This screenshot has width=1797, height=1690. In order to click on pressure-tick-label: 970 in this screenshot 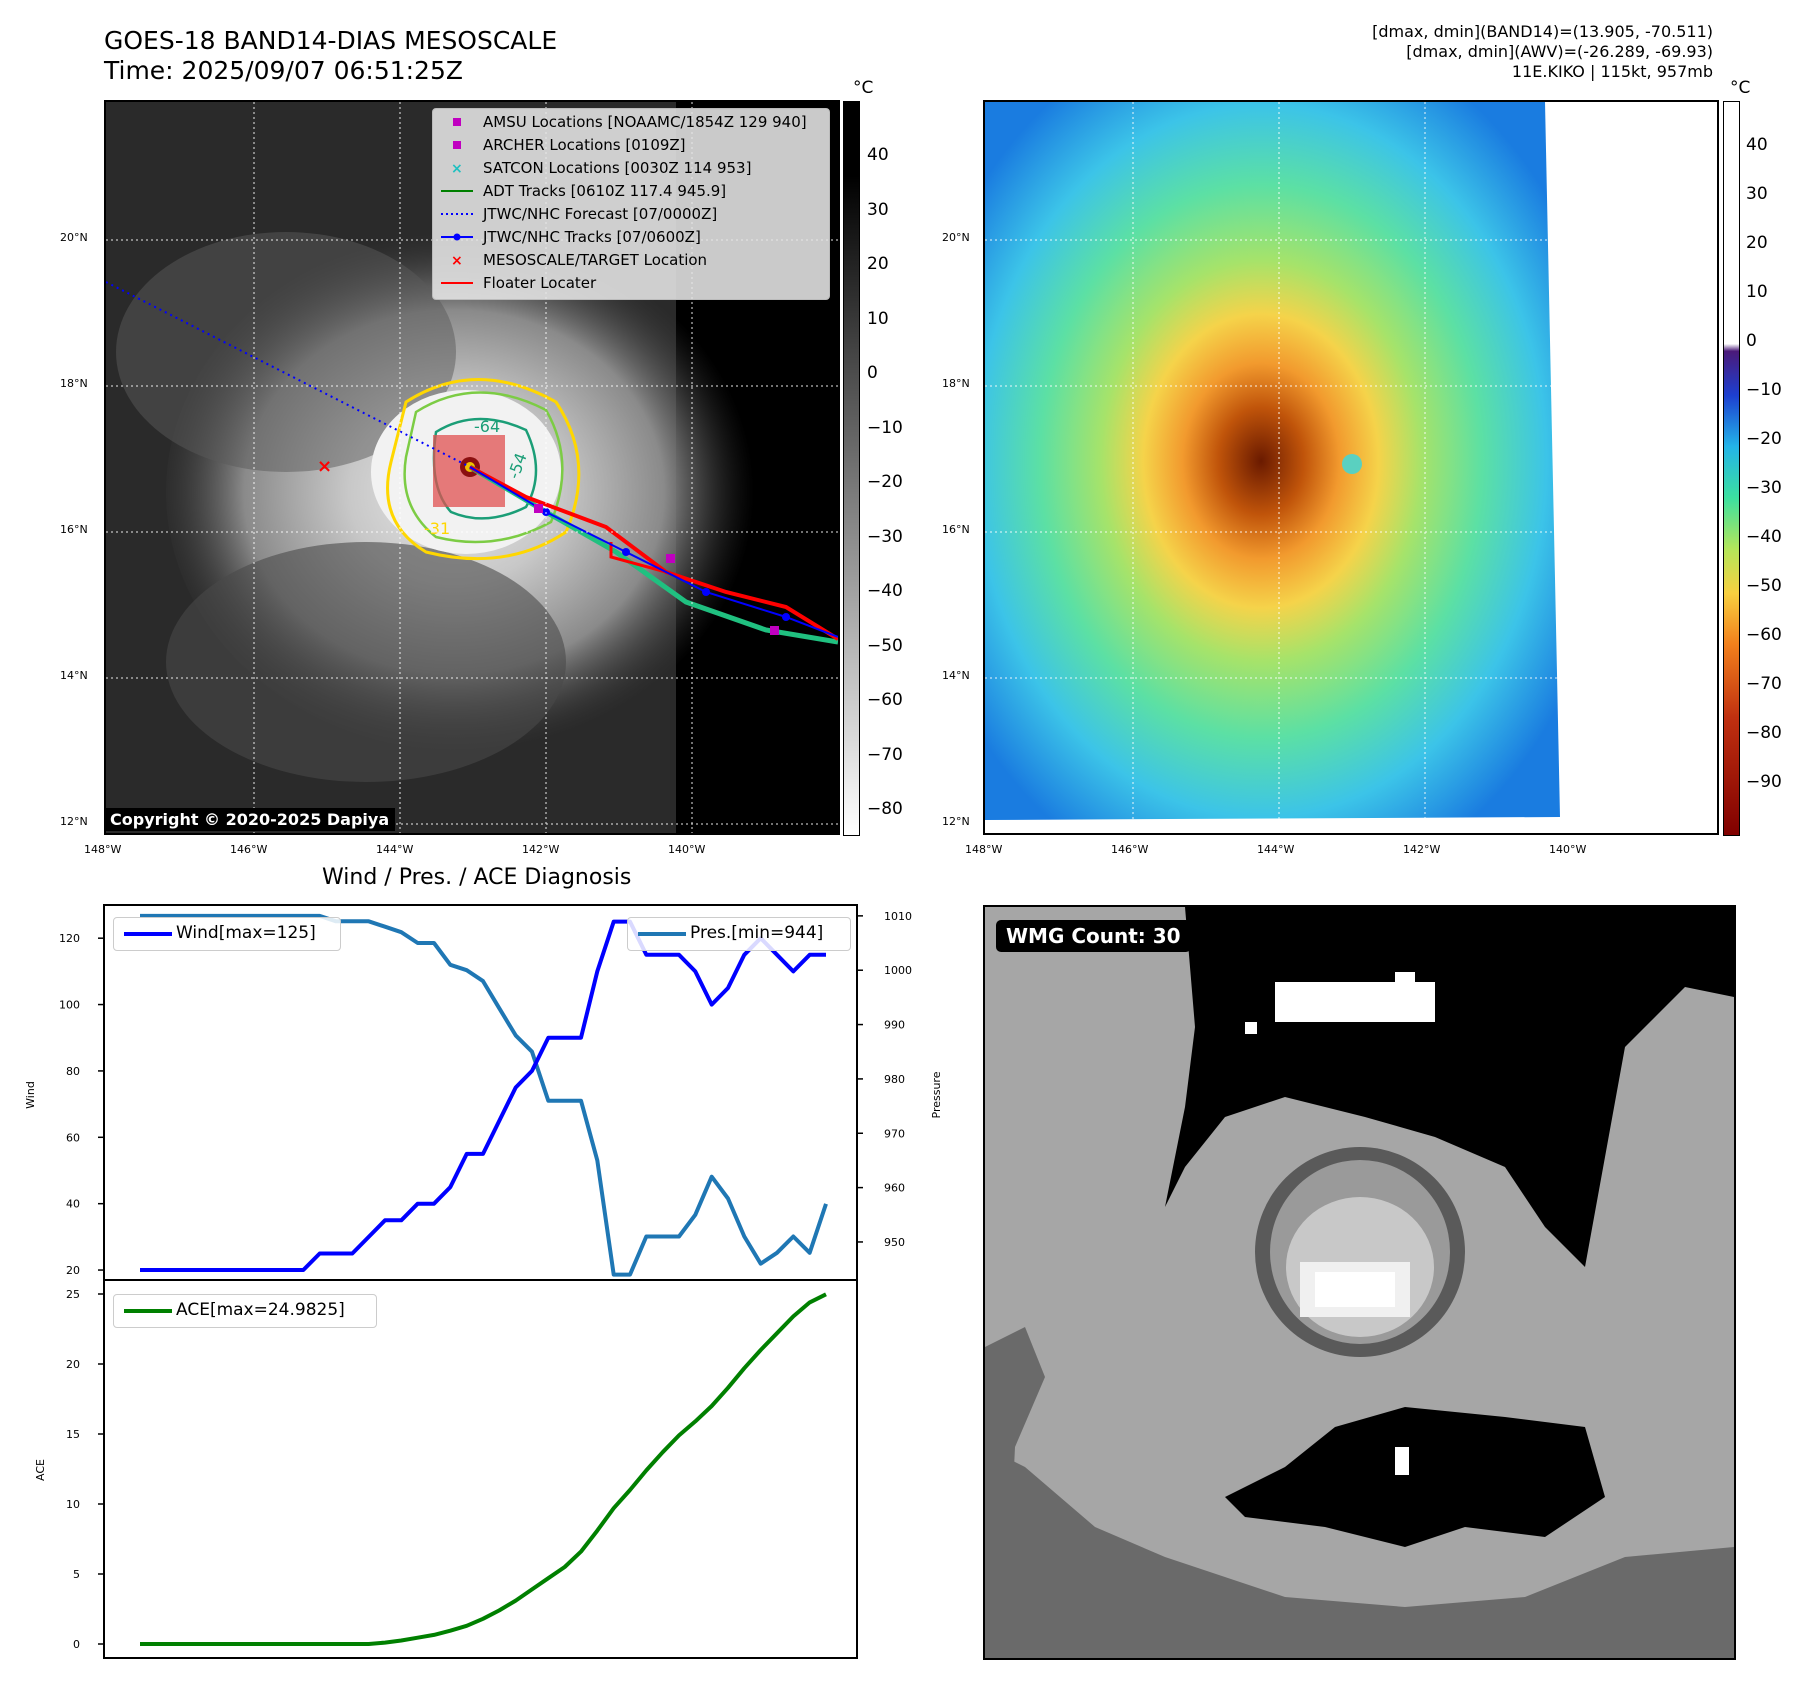, I will do `click(894, 1133)`.